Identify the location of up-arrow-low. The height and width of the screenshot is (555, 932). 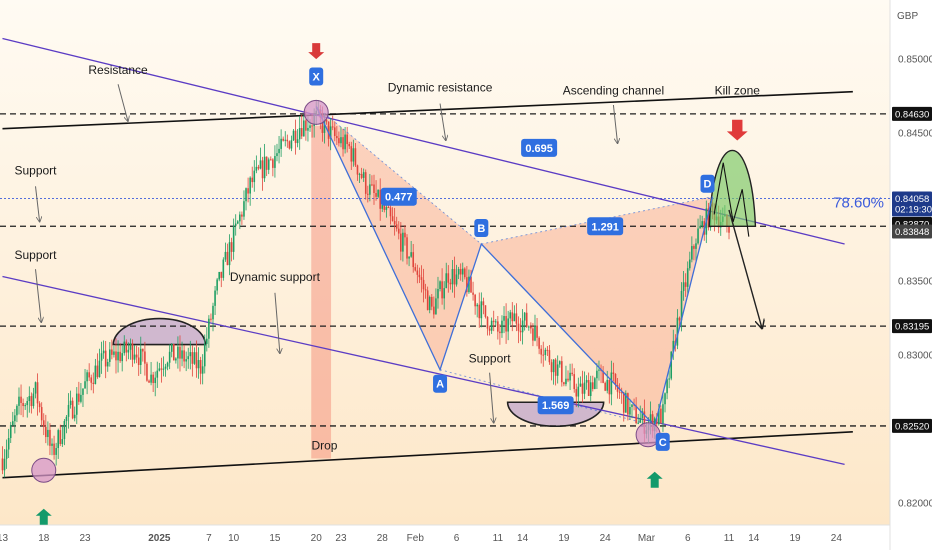
(43, 516).